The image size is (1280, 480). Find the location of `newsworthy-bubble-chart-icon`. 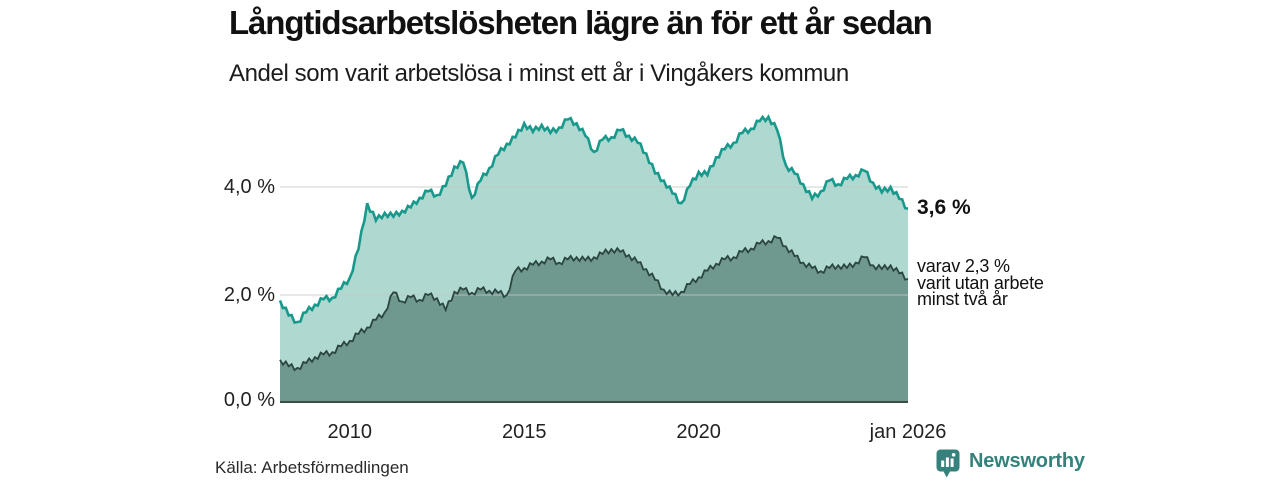

newsworthy-bubble-chart-icon is located at coordinates (948, 463).